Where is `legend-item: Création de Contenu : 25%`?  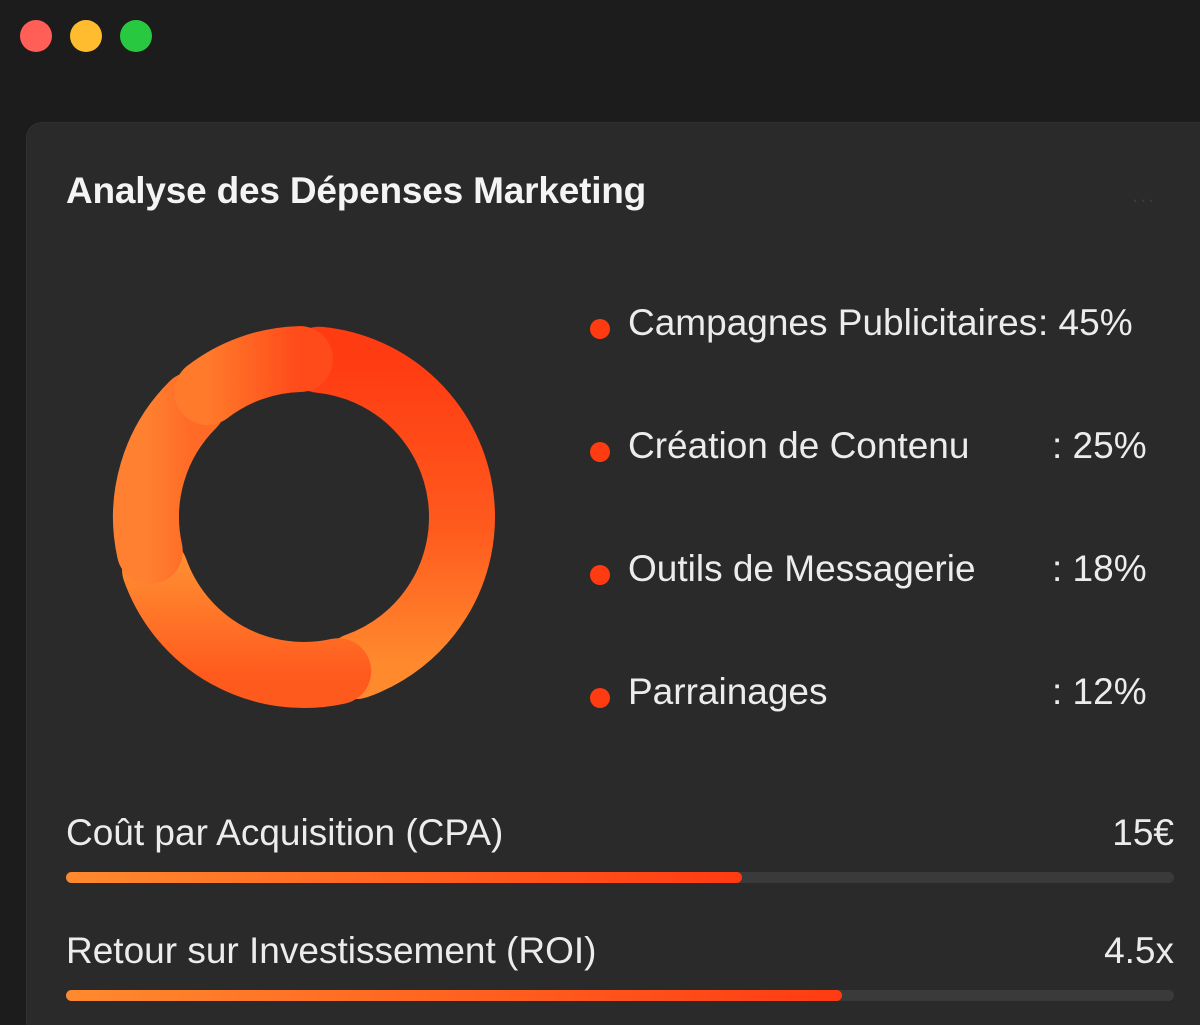 legend-item: Création de Contenu : 25% is located at coordinates (886, 450).